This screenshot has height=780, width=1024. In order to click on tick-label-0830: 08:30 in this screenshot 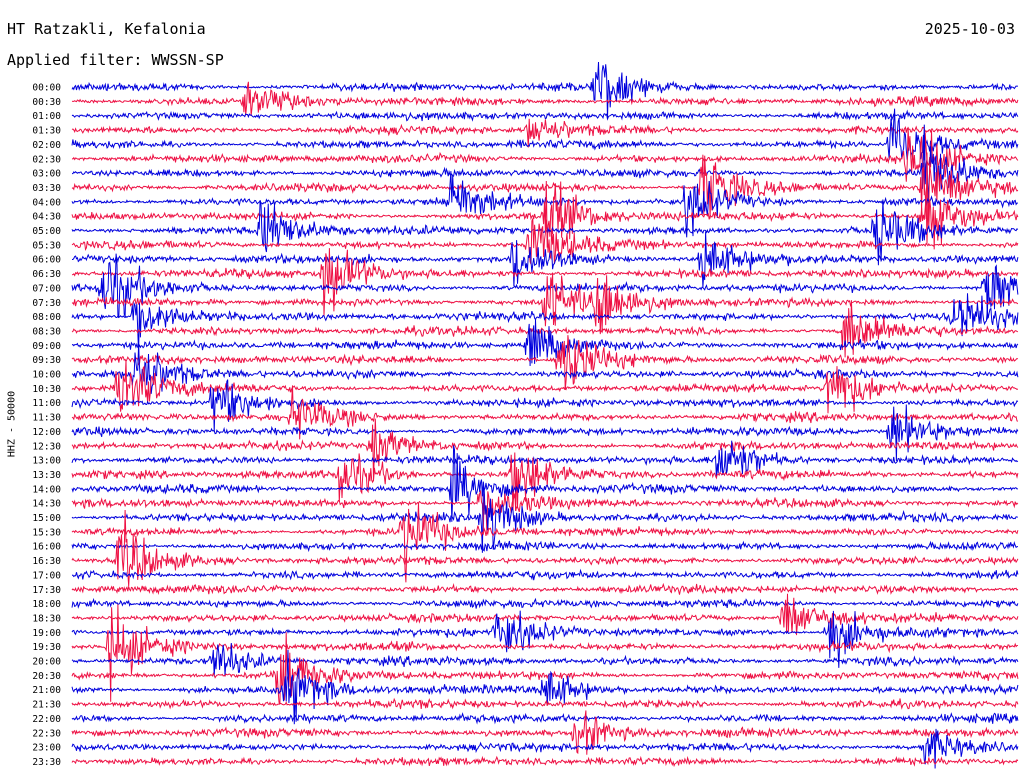, I will do `click(46, 331)`.